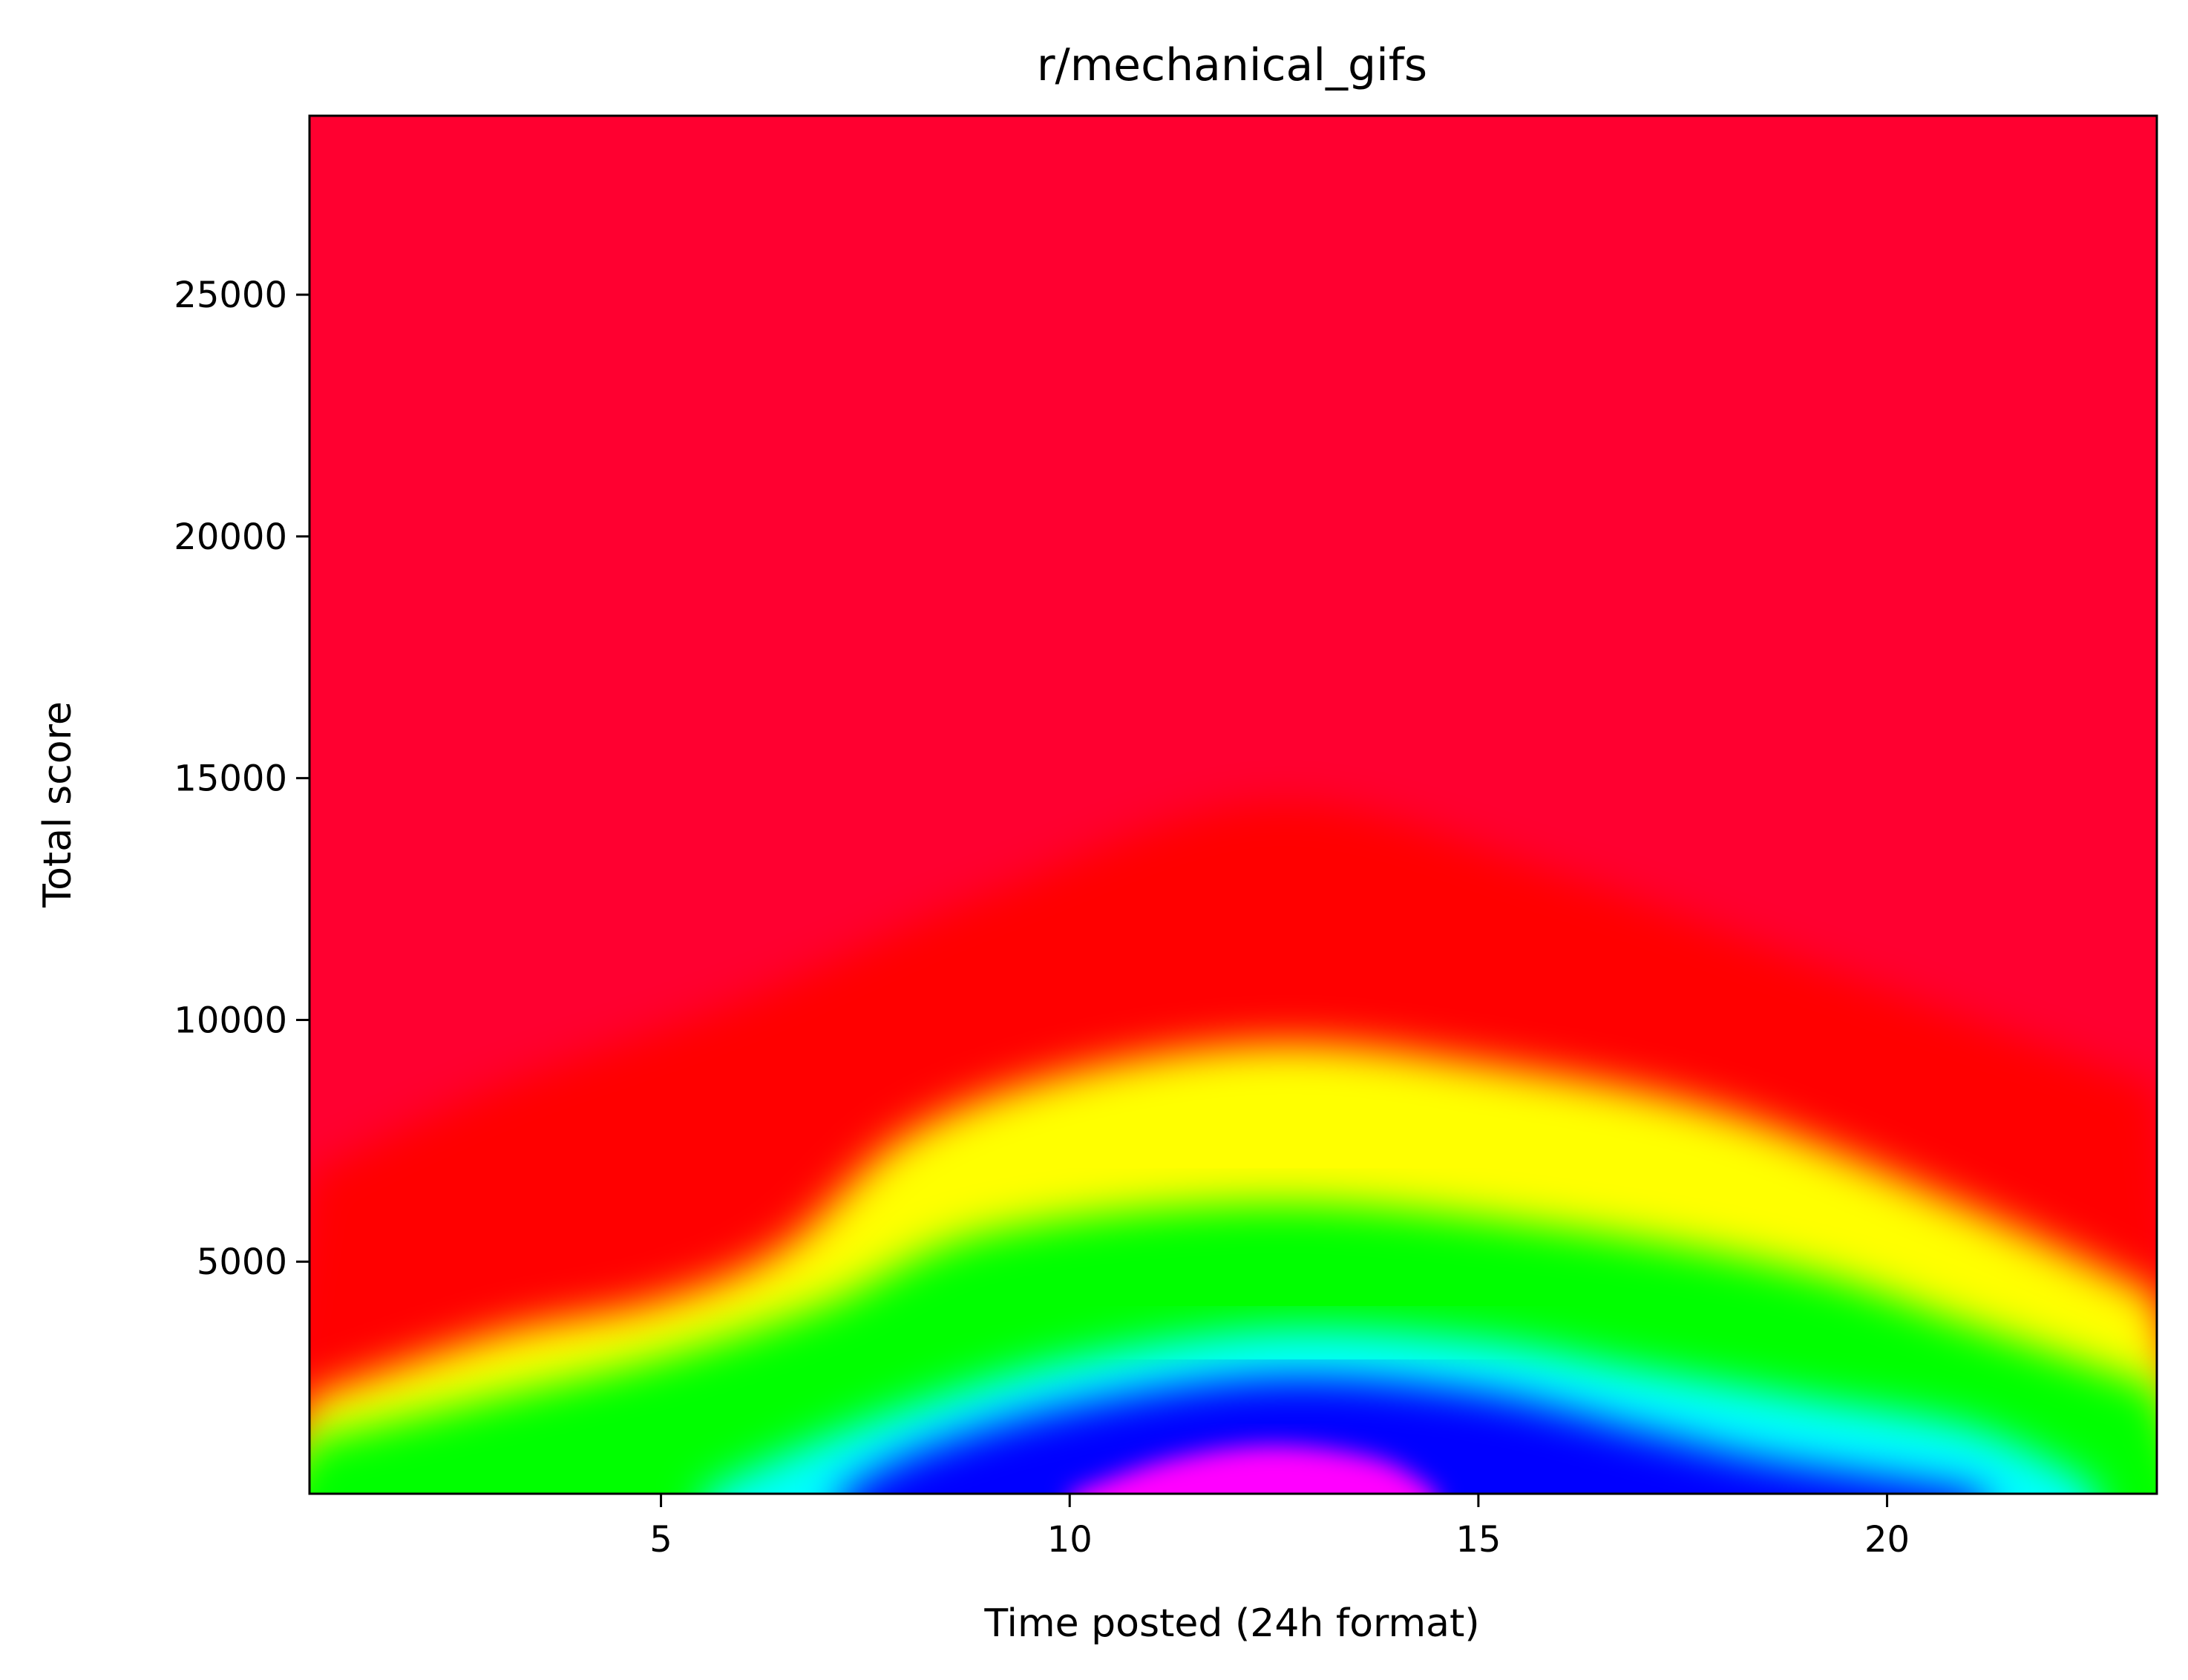 Image resolution: width=2188 pixels, height=1680 pixels. I want to click on contour-blue, so click(1412, 1436).